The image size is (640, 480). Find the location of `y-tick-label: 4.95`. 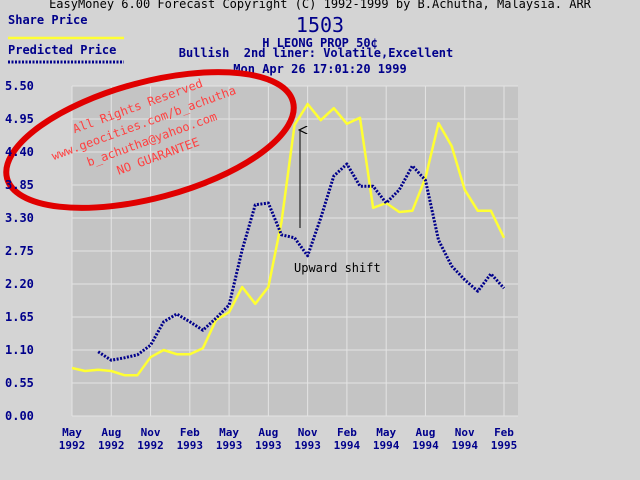

y-tick-label: 4.95 is located at coordinates (19, 119).